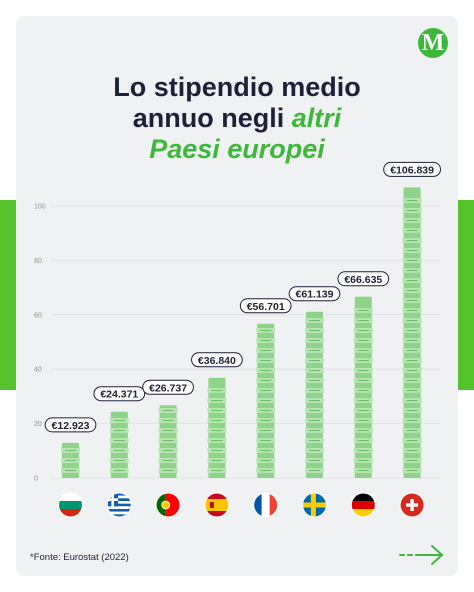  I want to click on value-label: €66.635, so click(363, 280).